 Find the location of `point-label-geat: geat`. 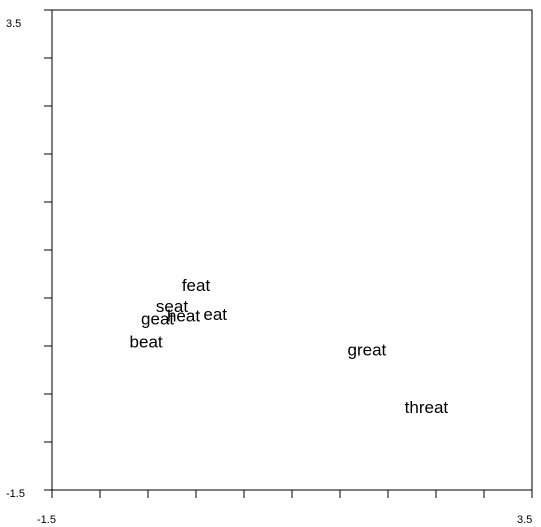

point-label-geat: geat is located at coordinates (157, 319).